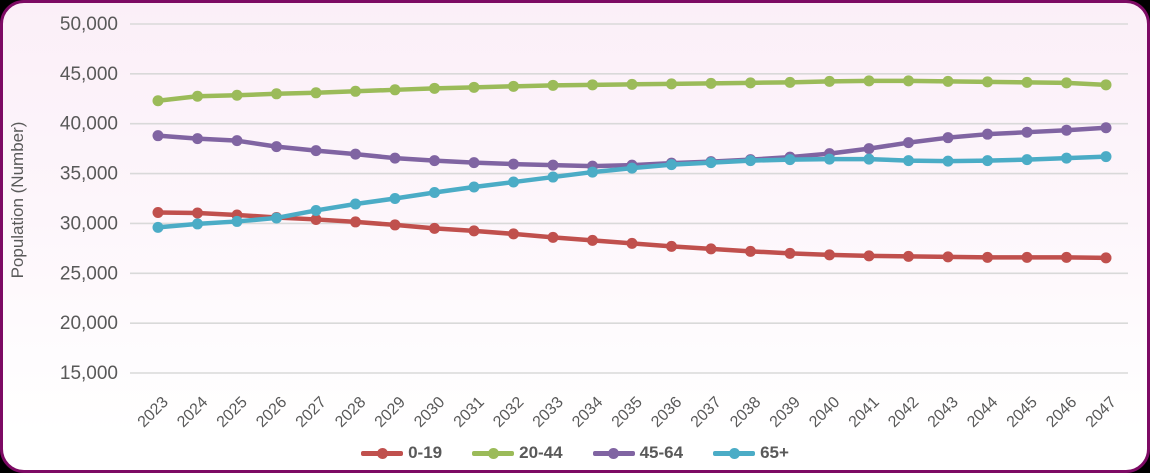  What do you see at coordinates (587, 412) in the screenshot?
I see `x-tick-label: 2034` at bounding box center [587, 412].